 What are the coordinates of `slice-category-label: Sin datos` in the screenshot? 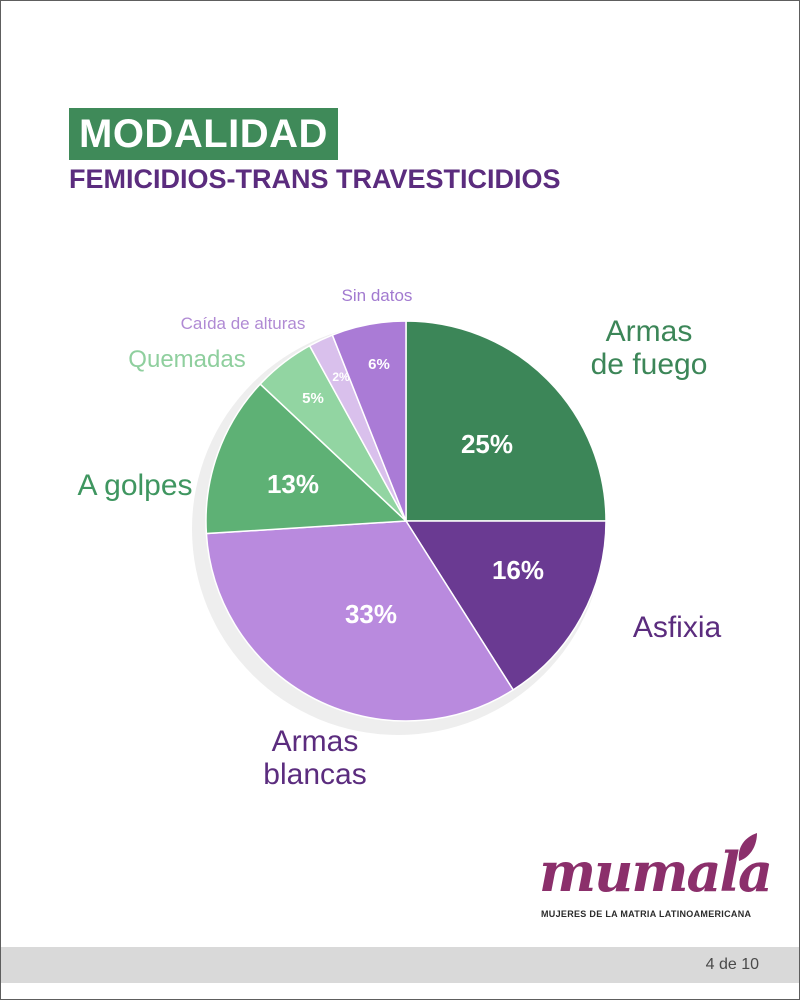 It's located at (377, 295).